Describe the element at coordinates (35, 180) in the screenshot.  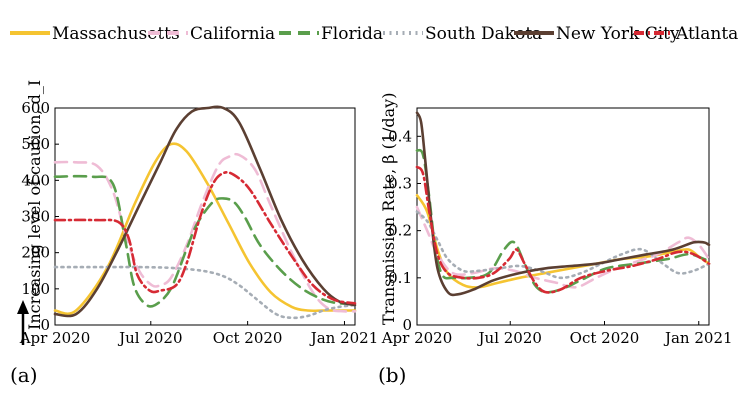
I see `panel-a-ytick-label: 400` at that location.